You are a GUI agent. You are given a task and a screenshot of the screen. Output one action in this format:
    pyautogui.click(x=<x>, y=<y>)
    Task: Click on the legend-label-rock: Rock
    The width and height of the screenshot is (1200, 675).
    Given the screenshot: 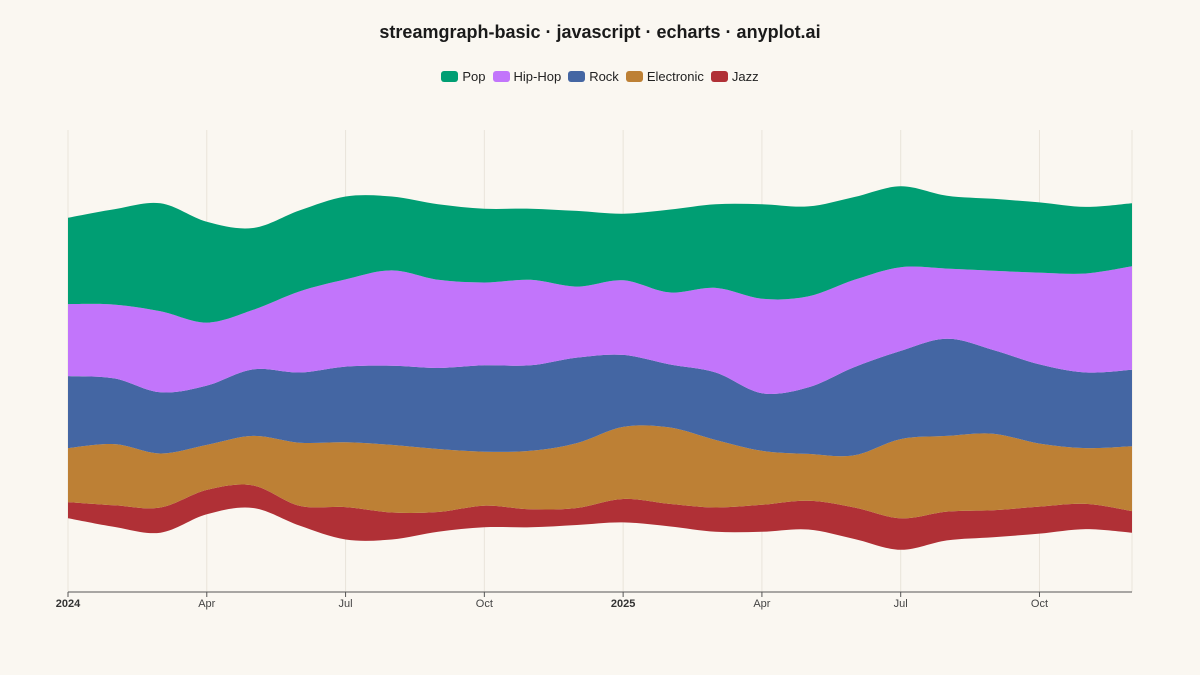 What is the action you would take?
    pyautogui.click(x=604, y=76)
    